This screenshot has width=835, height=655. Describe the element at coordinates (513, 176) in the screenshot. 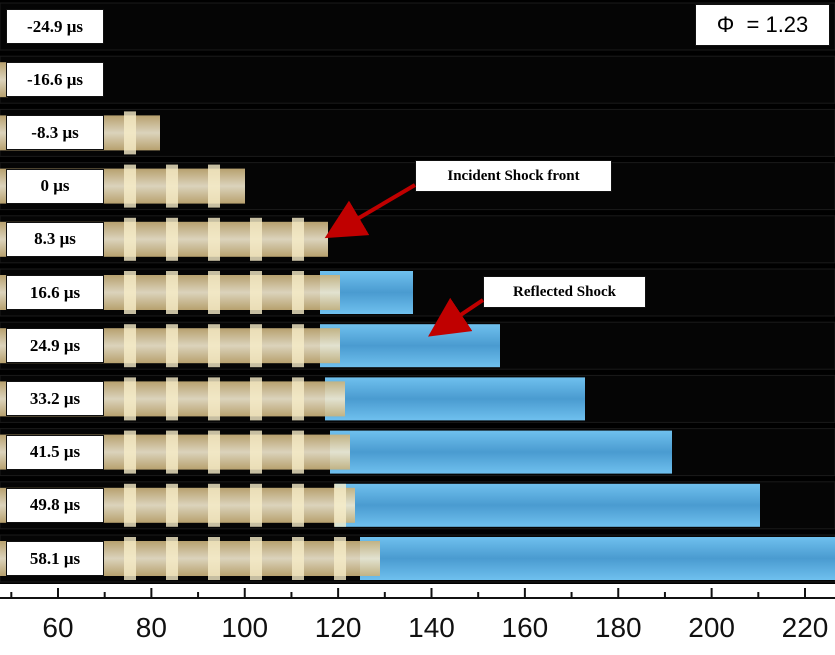

I see `incident-shock-callout: Incident Shock front` at that location.